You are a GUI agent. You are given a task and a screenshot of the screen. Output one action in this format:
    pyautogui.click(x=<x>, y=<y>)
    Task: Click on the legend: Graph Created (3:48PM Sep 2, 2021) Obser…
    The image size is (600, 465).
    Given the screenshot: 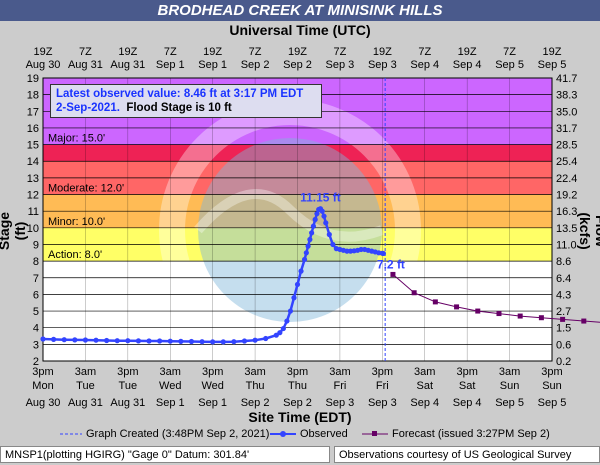 What is the action you would take?
    pyautogui.click(x=300, y=435)
    